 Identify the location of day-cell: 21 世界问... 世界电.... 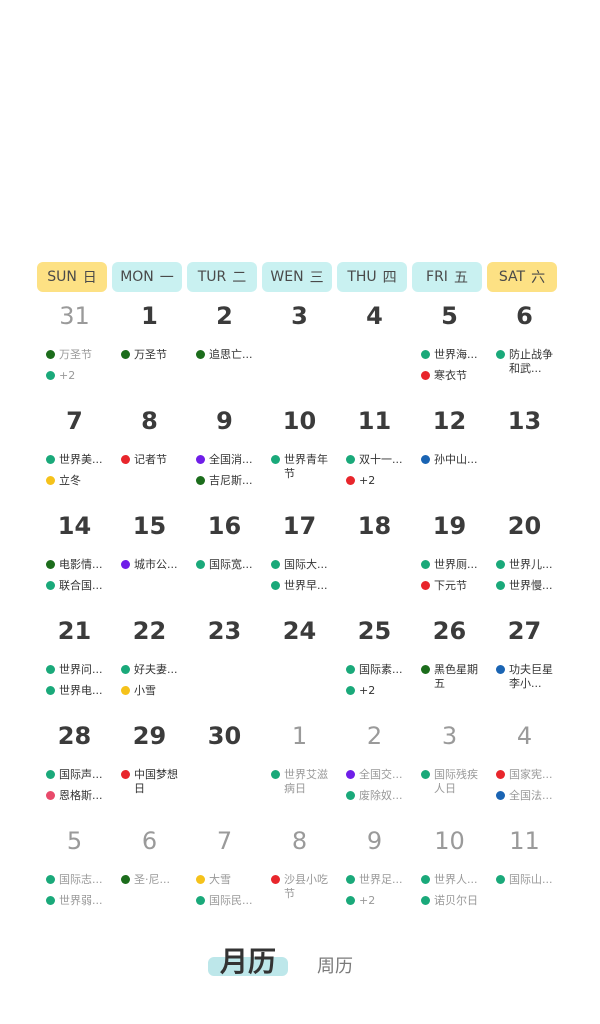
(74, 665).